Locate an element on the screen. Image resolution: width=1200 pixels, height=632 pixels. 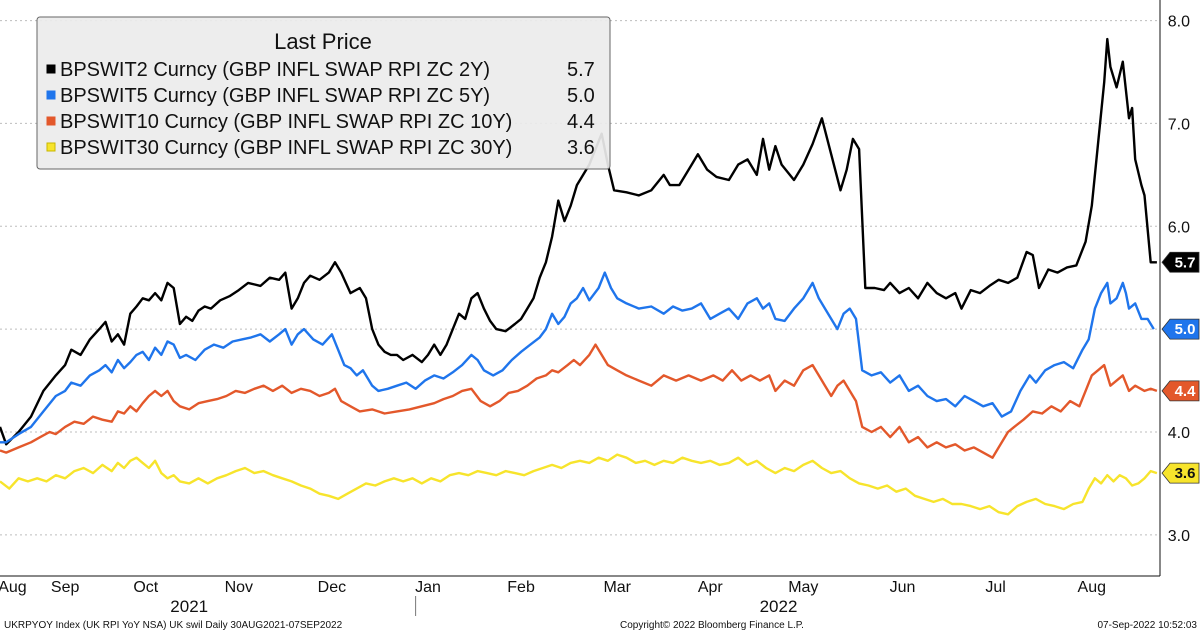
y-tick-label: 7.0 is located at coordinates (1179, 124).